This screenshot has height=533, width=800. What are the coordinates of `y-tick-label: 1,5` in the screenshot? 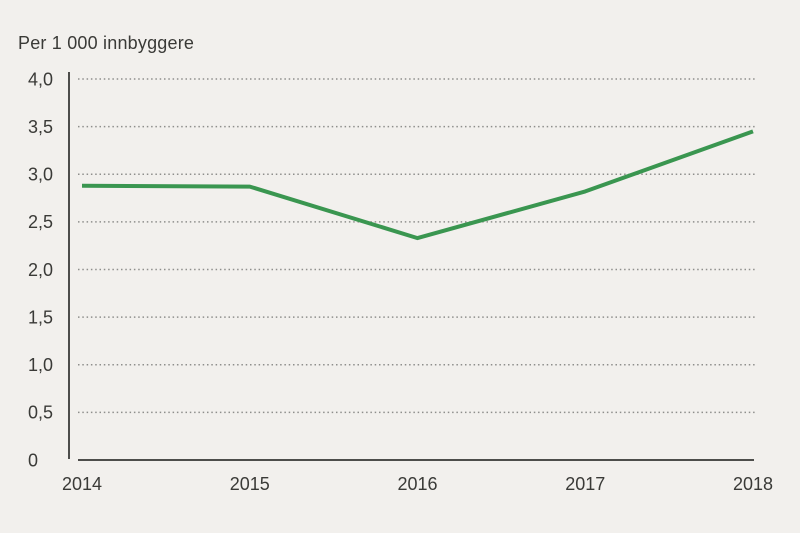 It's located at (40, 317).